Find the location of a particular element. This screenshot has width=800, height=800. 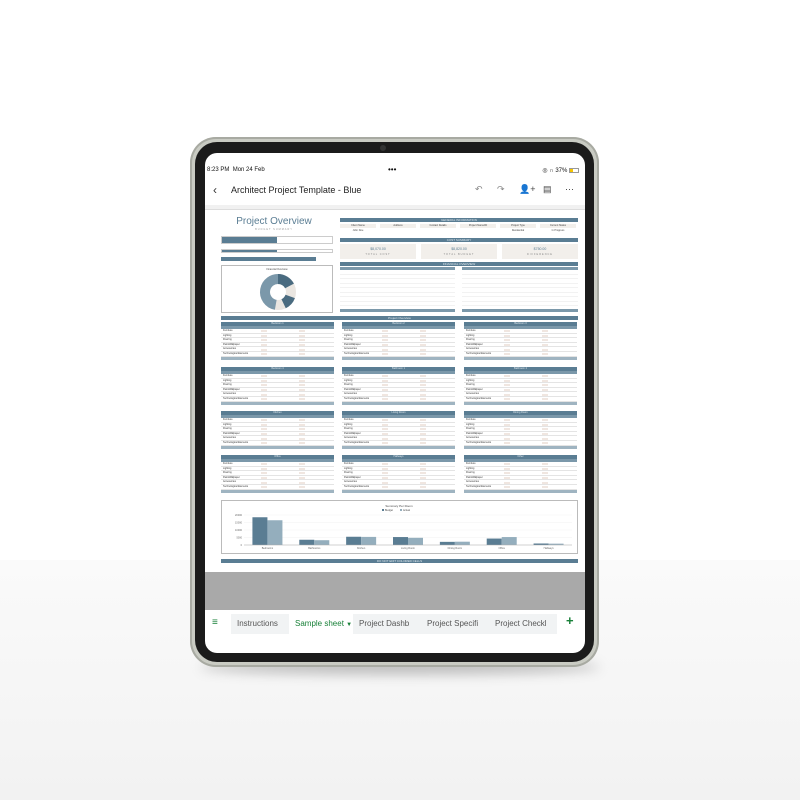

sheet-tab: Project Specifi is located at coordinates (455, 624).